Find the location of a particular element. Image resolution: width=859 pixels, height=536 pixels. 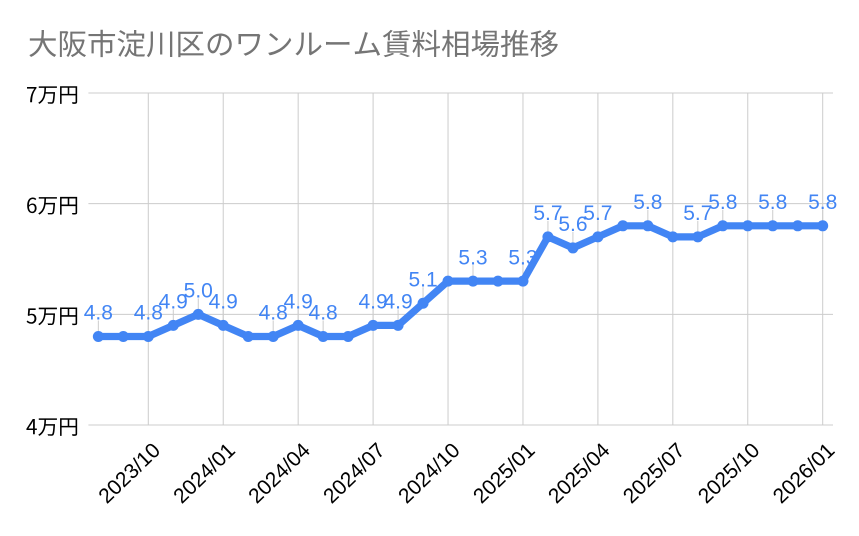

svg-text: 5.6 is located at coordinates (572, 224).